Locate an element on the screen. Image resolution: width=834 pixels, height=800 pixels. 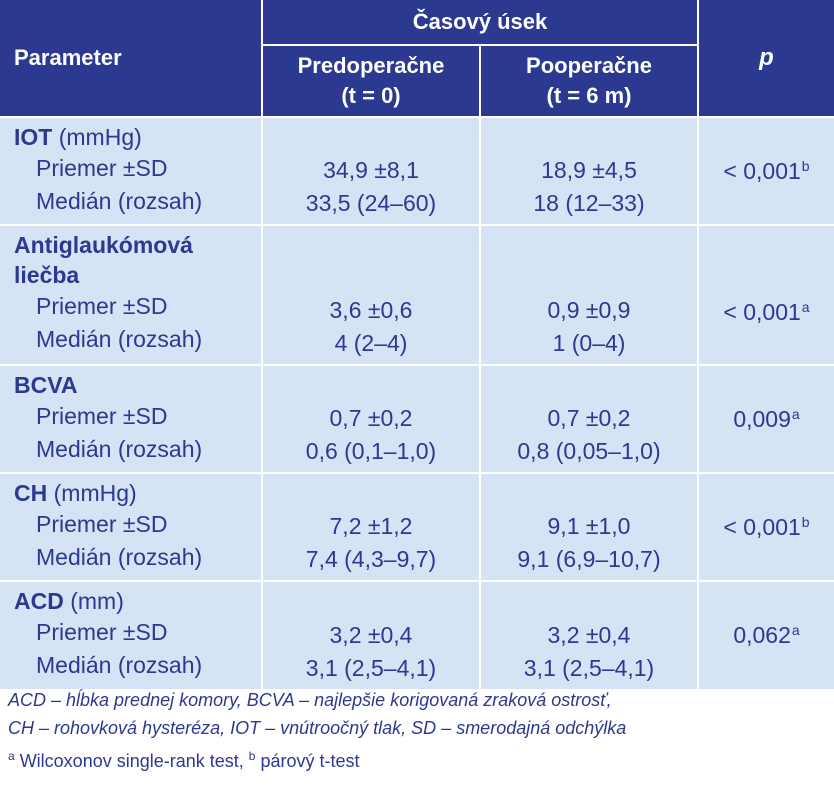
footnote-mark-a: a is located at coordinates (11, 756).